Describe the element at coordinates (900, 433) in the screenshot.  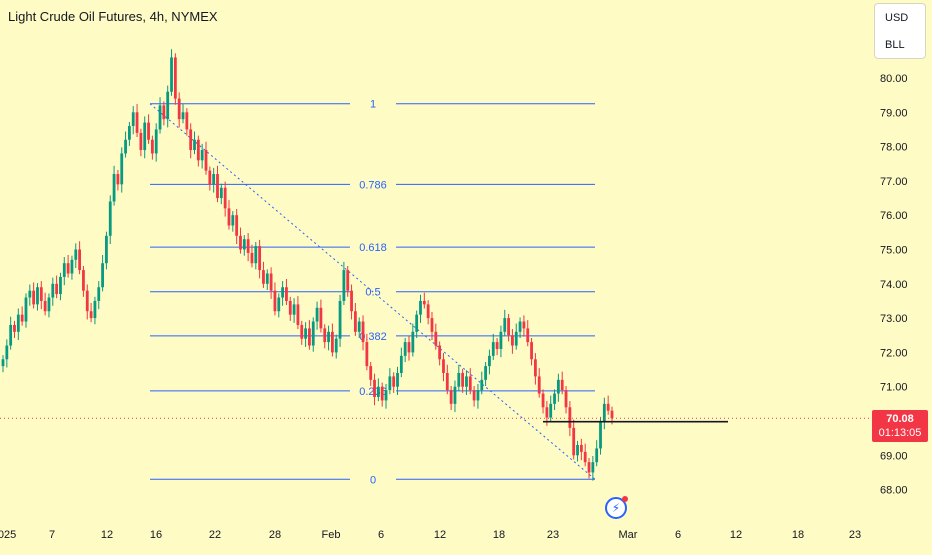
I see `bar-countdown: 01:13:05` at that location.